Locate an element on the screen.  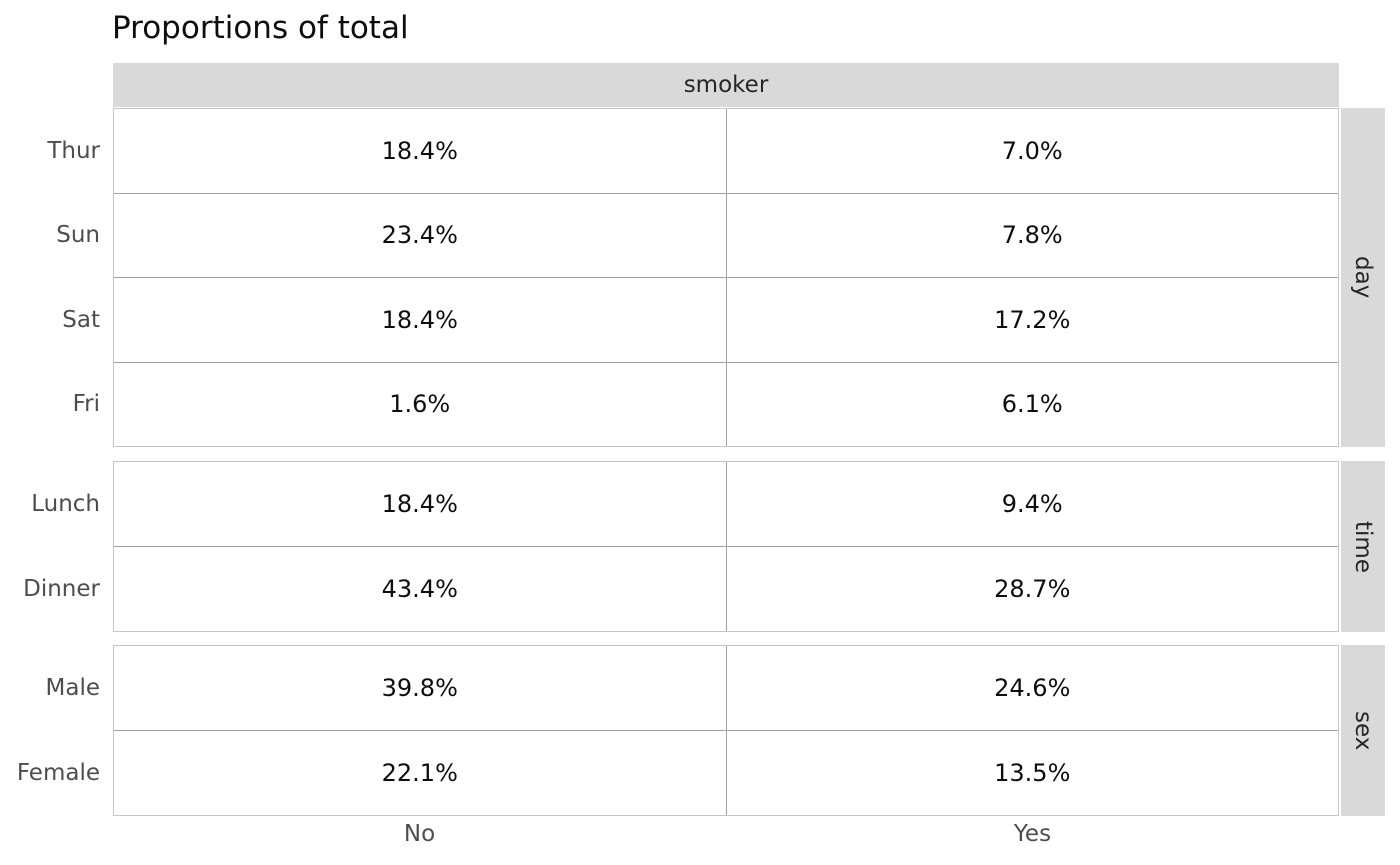
row-facet-strip-day-label: day is located at coordinates (1363, 277).